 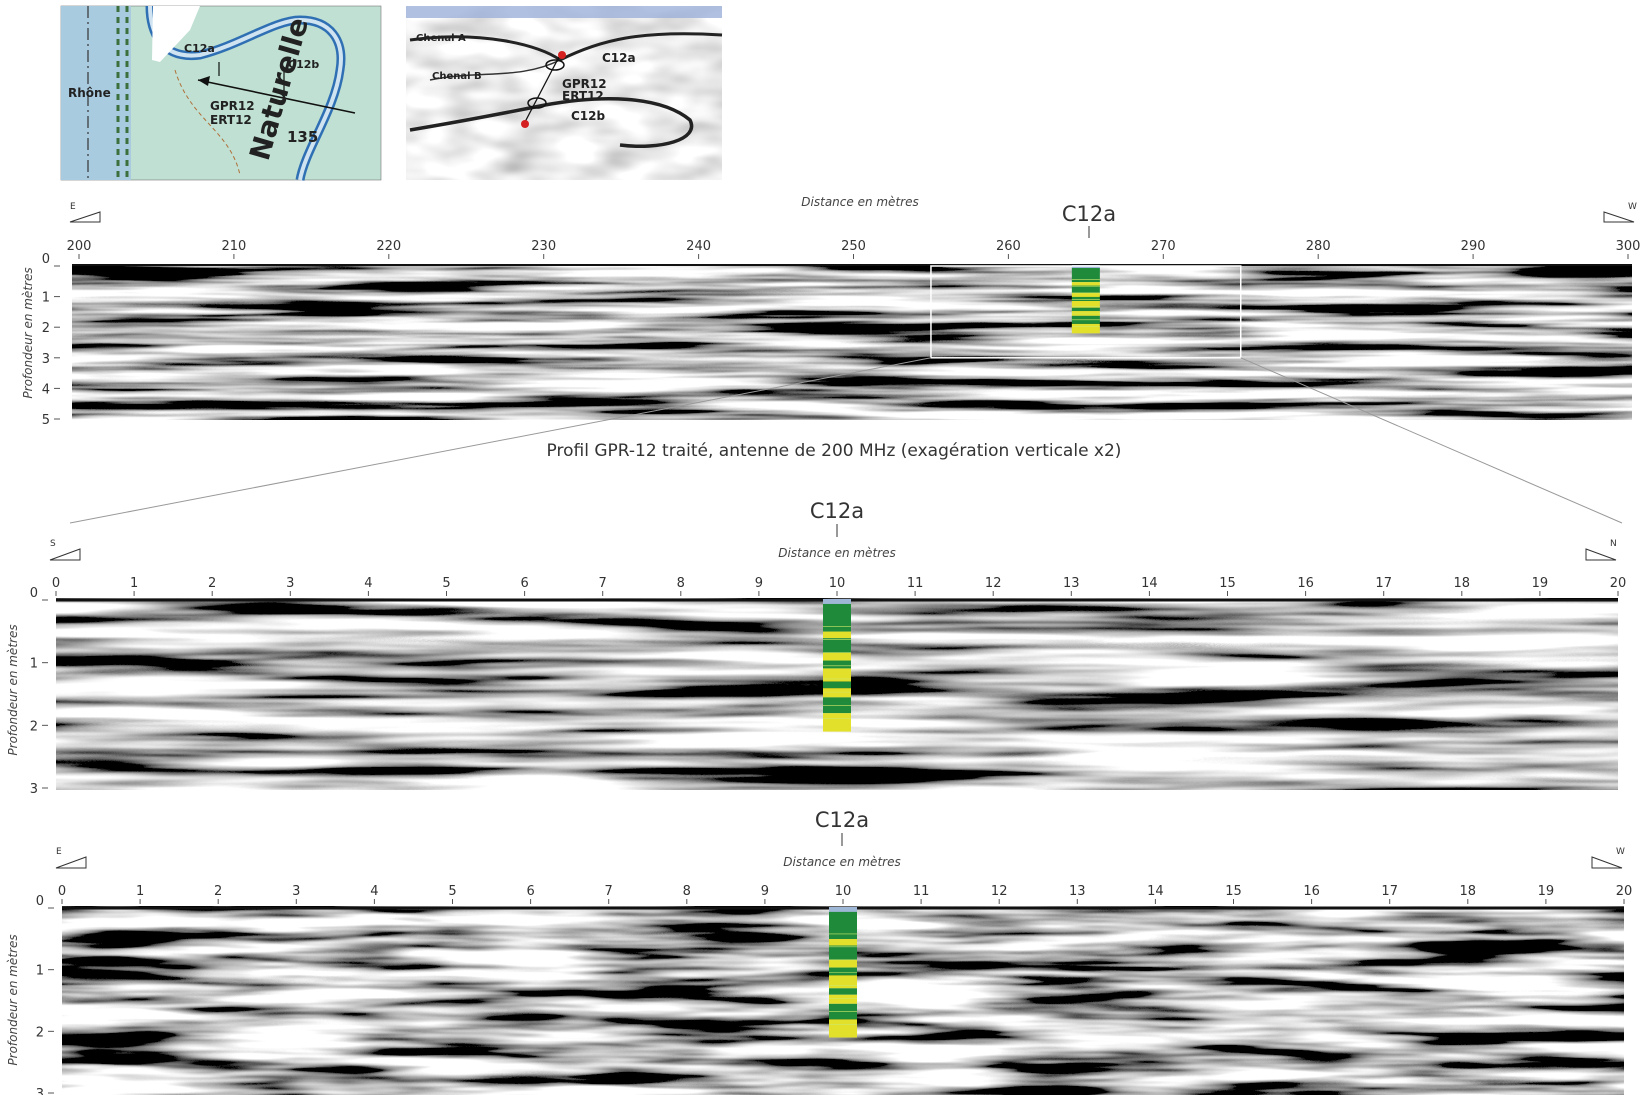 What do you see at coordinates (1383, 583) in the screenshot?
I see `x-tick-label: 17` at bounding box center [1383, 583].